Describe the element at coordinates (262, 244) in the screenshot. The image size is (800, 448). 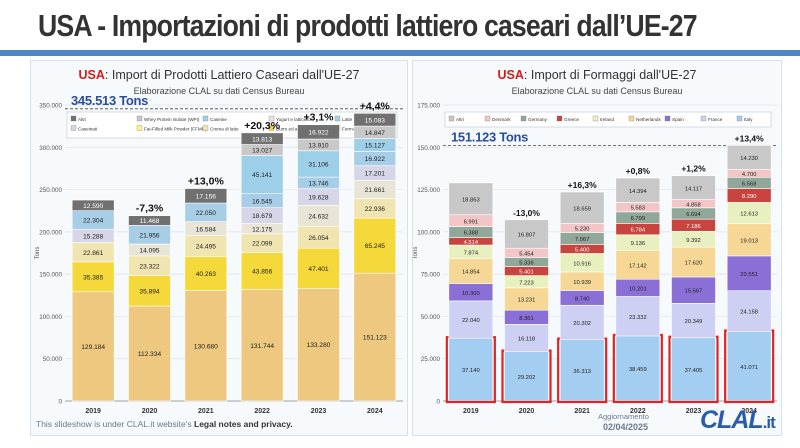
I see `data-label: 22.099` at that location.